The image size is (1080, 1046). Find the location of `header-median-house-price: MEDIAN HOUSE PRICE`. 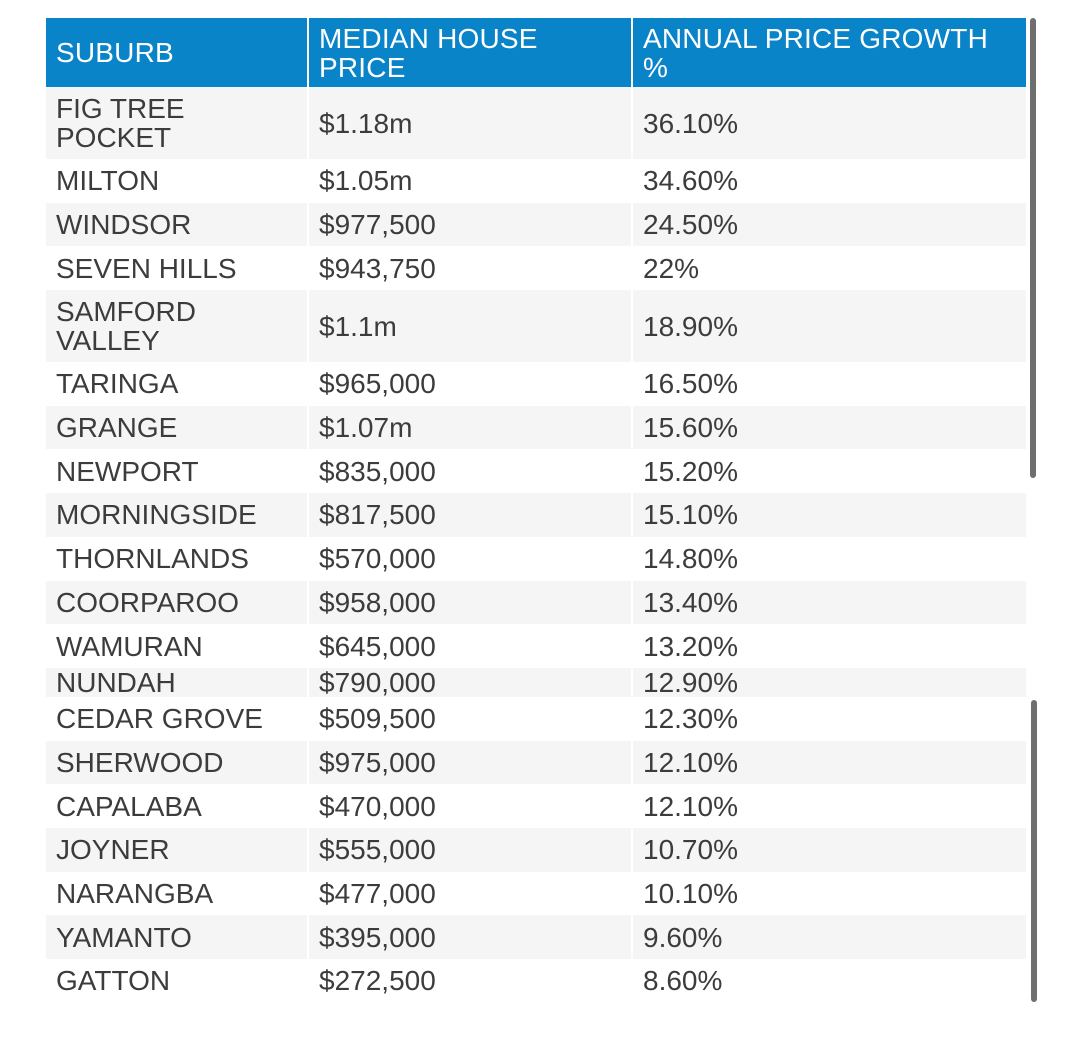

header-median-house-price: MEDIAN HOUSE PRICE is located at coordinates (470, 52).